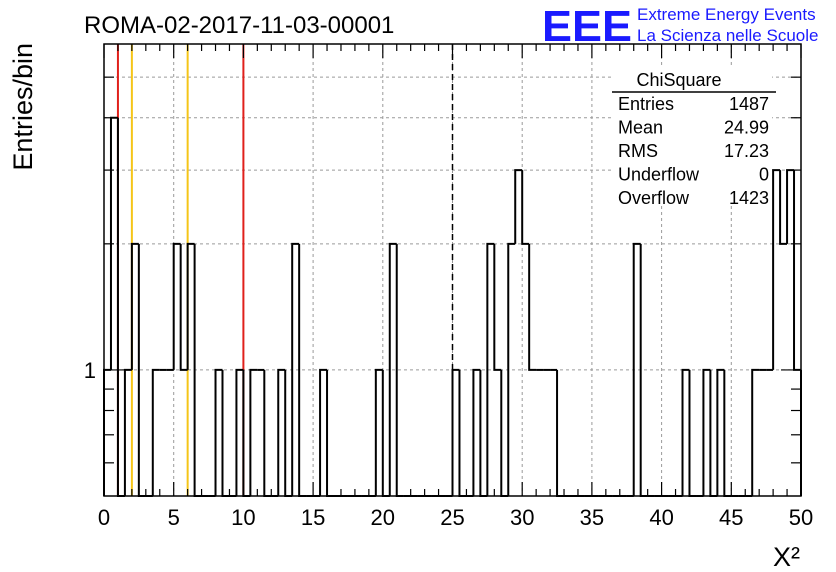 This screenshot has width=836, height=572. I want to click on stats-value: 0, so click(764, 175).